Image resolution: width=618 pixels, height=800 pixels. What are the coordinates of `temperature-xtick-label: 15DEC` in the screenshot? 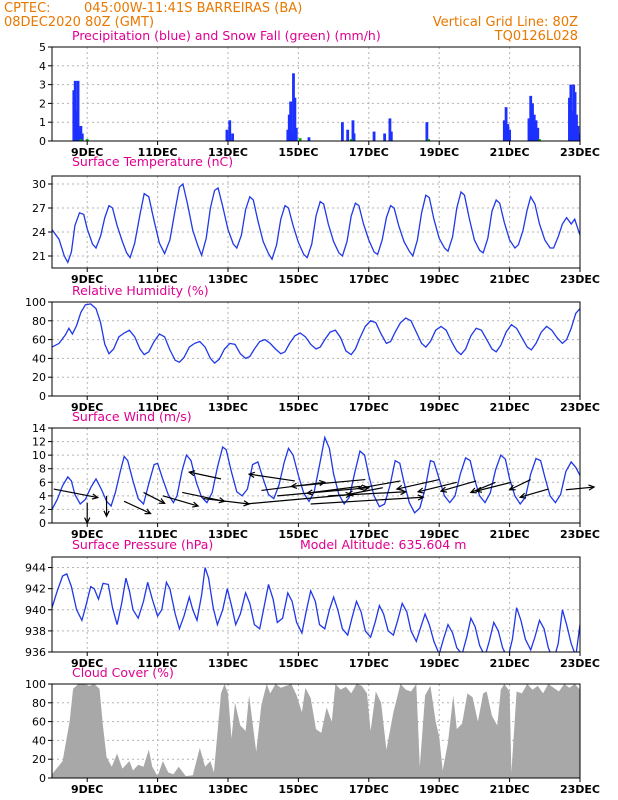 It's located at (298, 279).